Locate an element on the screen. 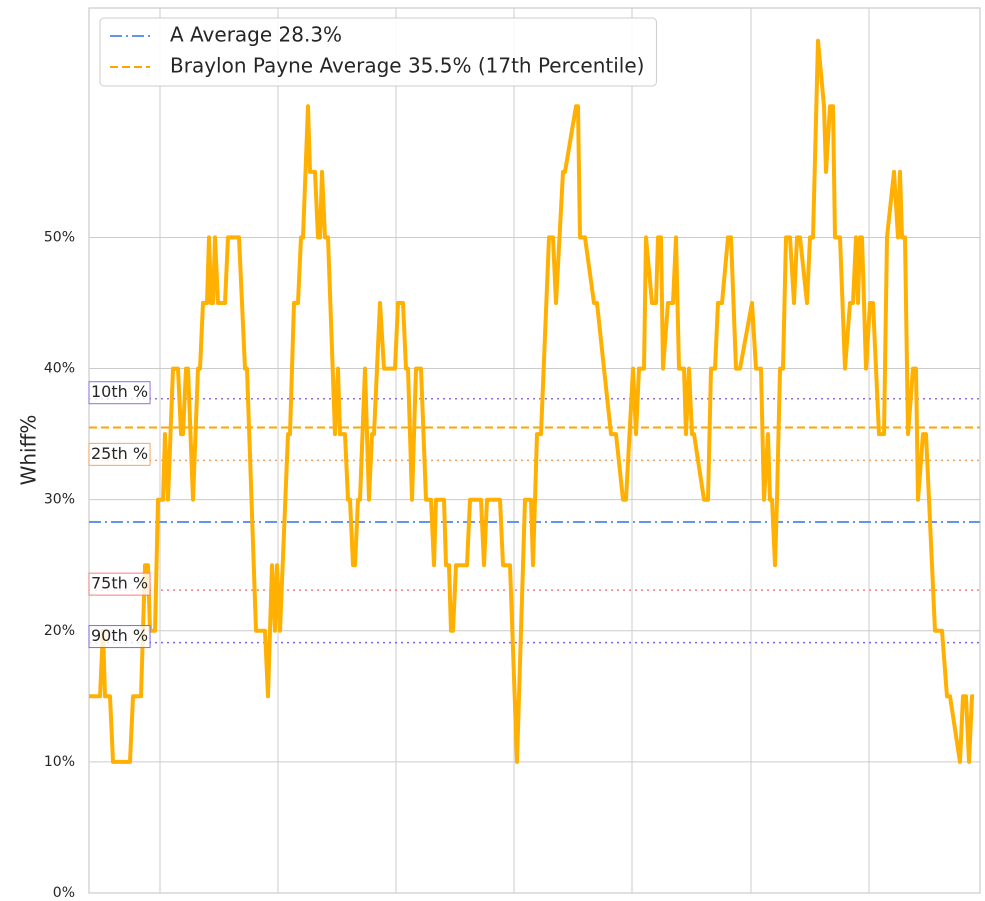  percentile-label: 75th % is located at coordinates (119, 583).